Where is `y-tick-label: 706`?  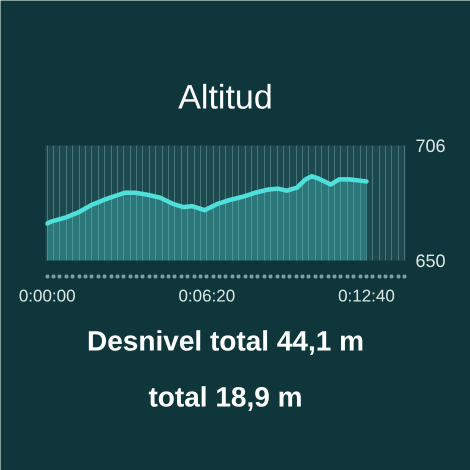
y-tick-label: 706 is located at coordinates (431, 146).